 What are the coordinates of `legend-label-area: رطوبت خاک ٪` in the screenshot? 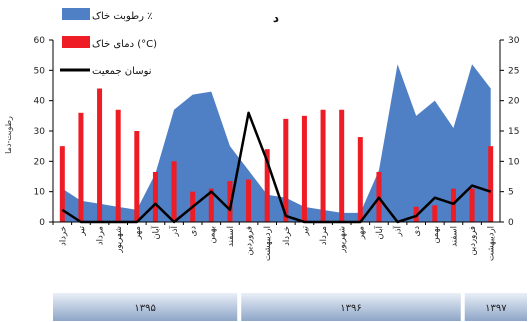 It's located at (122, 16).